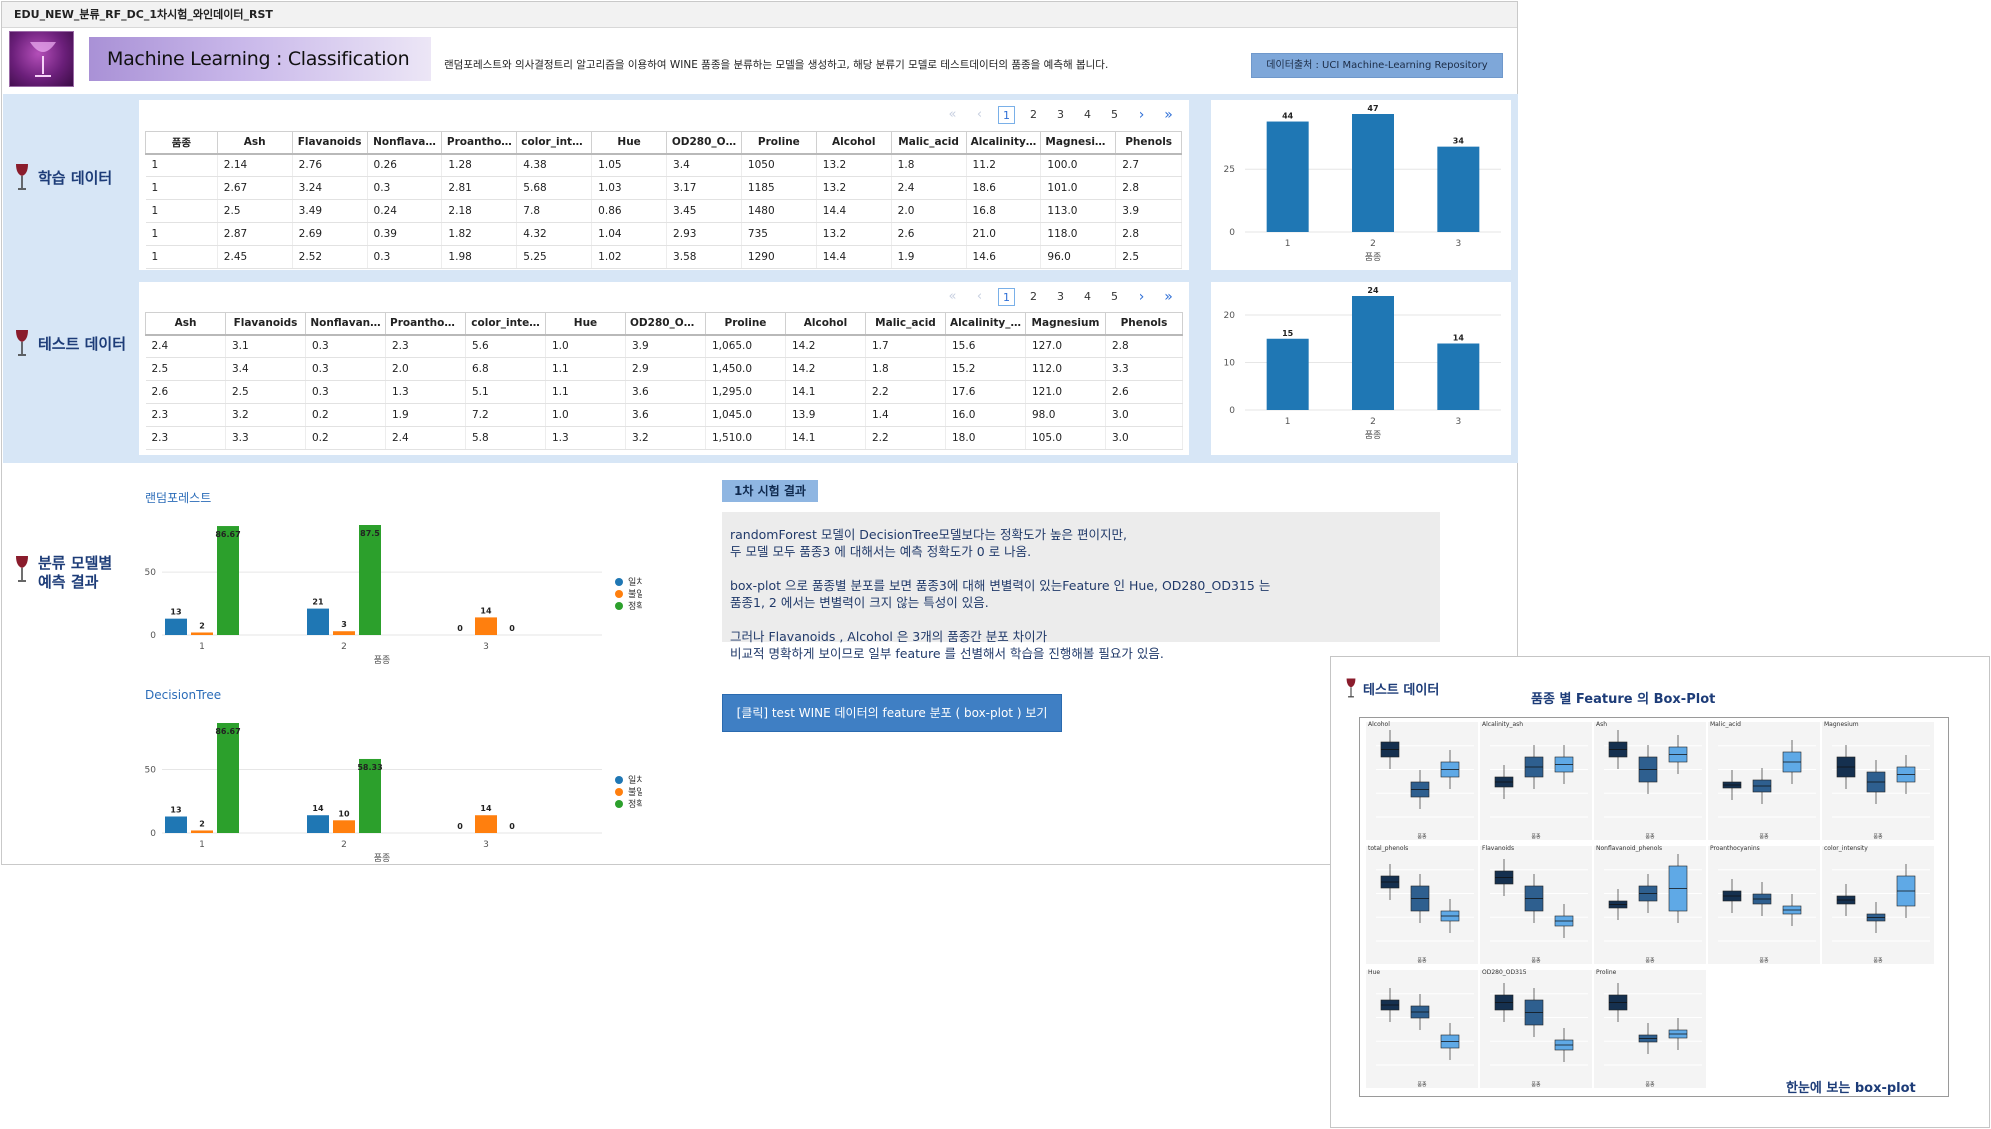 The height and width of the screenshot is (1129, 1991). Describe the element at coordinates (265, 392) in the screenshot. I see `table-cell: 2.5` at that location.